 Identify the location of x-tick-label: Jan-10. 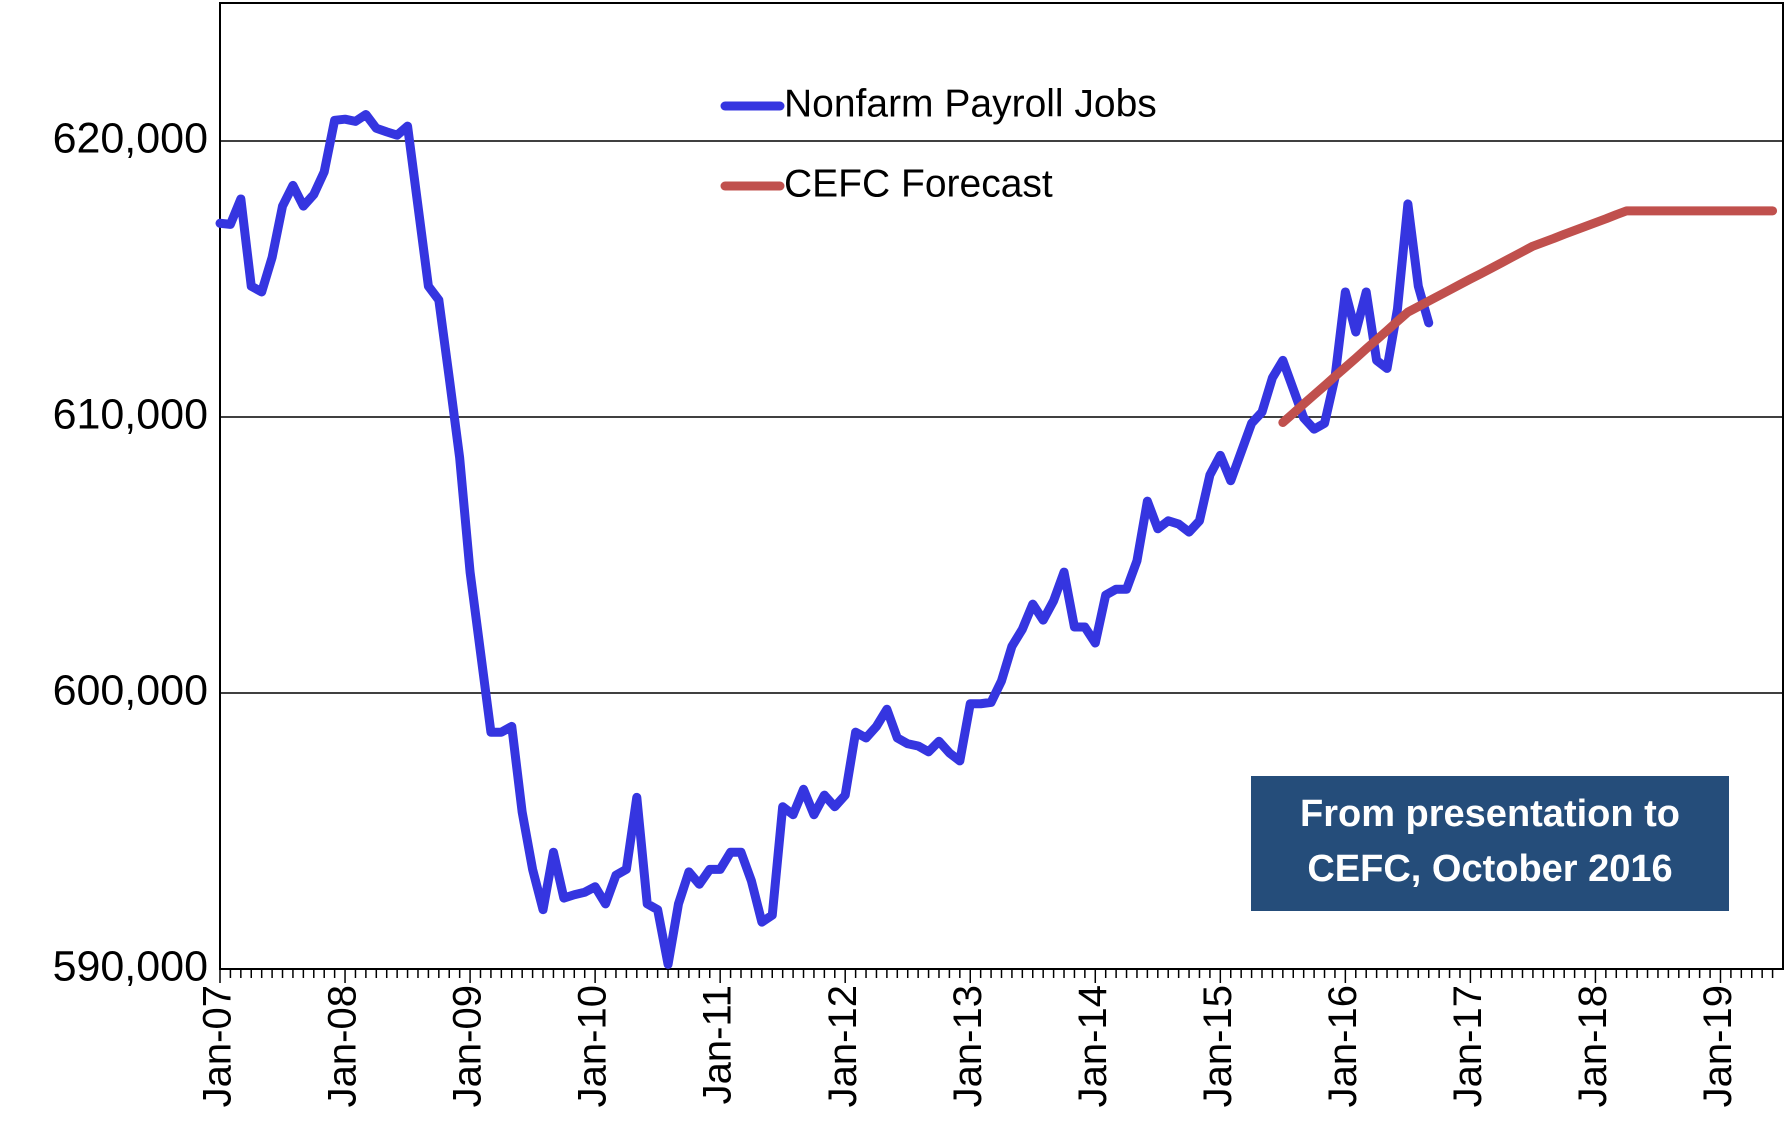
(593, 1046).